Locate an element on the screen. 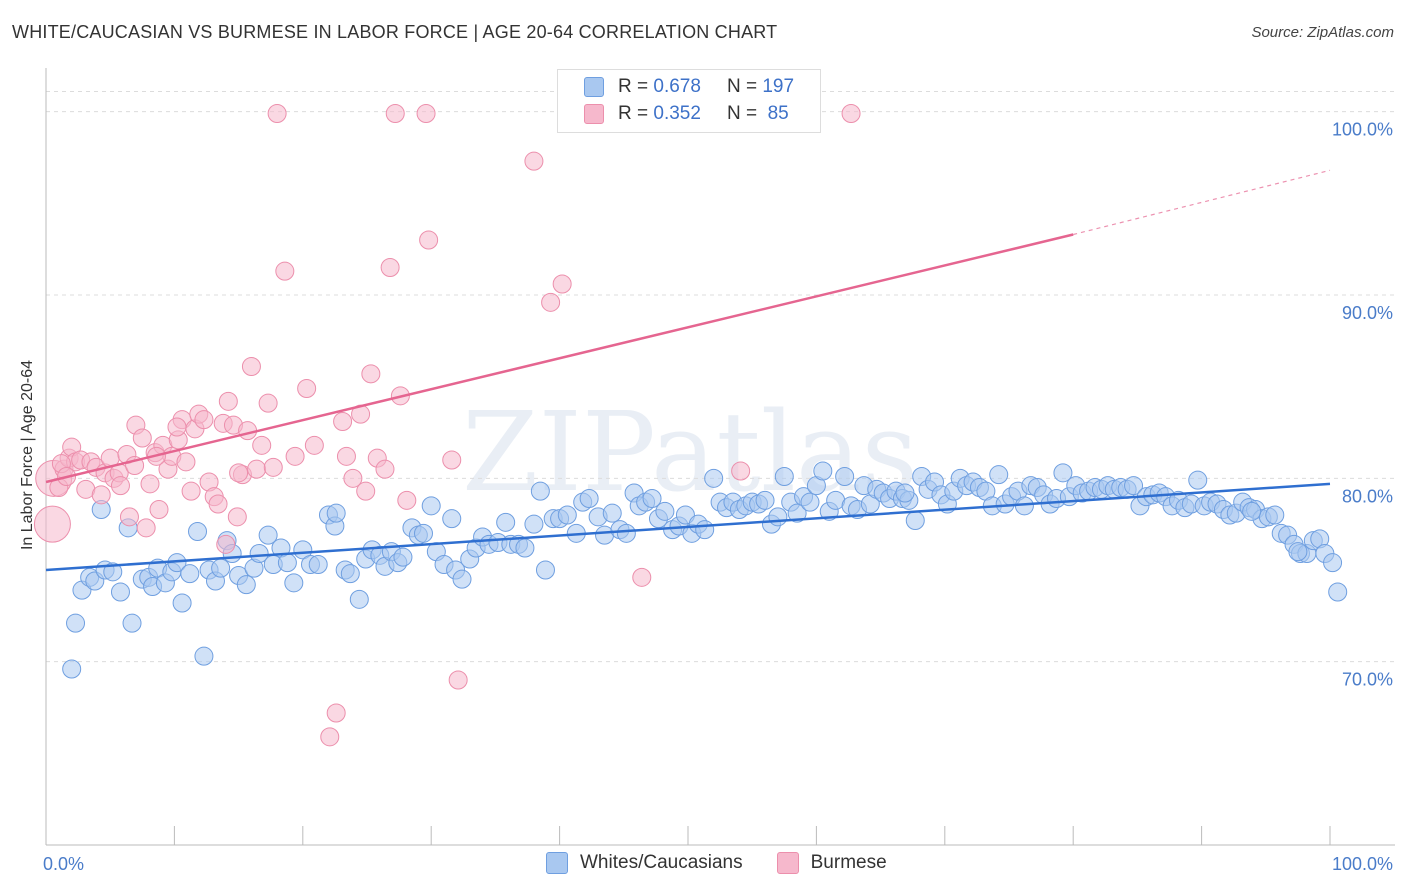 This screenshot has width=1406, height=892. legend-swatch-burmese is located at coordinates (787, 863).